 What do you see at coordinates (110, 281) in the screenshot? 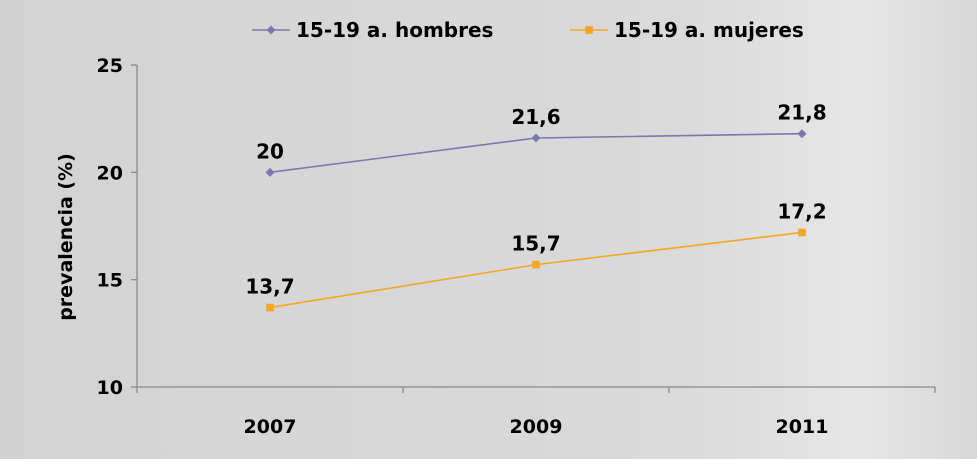
I see `y-tick-label: 15` at bounding box center [110, 281].